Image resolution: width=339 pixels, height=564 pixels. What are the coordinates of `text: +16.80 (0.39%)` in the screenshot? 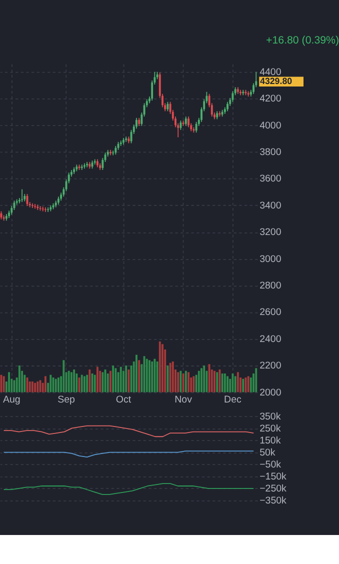 It's located at (302, 40).